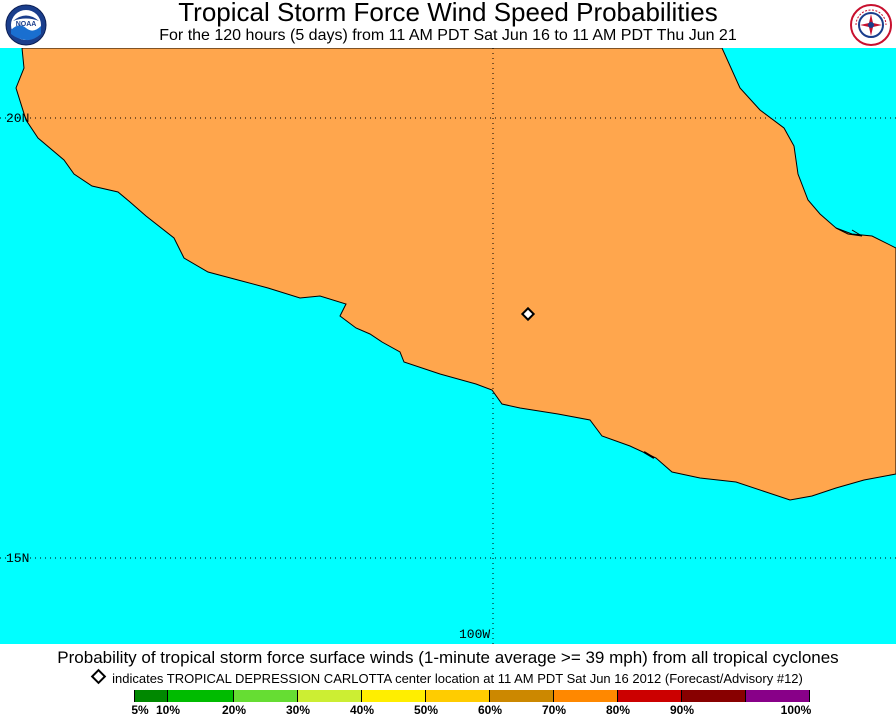 This screenshot has height=718, width=896. Describe the element at coordinates (362, 710) in the screenshot. I see `legend-label: 40%` at that location.